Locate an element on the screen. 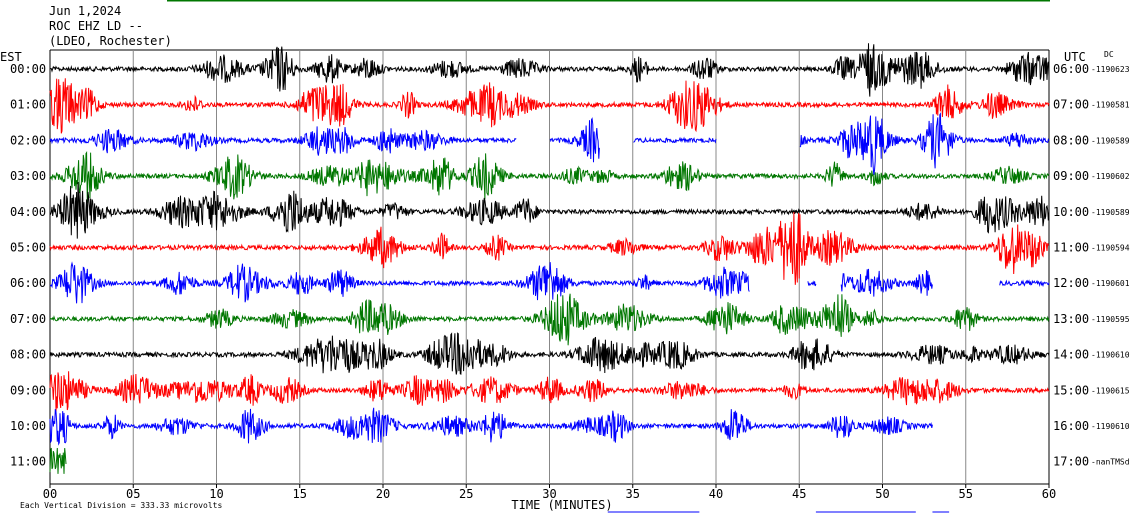 This screenshot has width=1130, height=519. x-tick-label: 30 is located at coordinates (549, 494).